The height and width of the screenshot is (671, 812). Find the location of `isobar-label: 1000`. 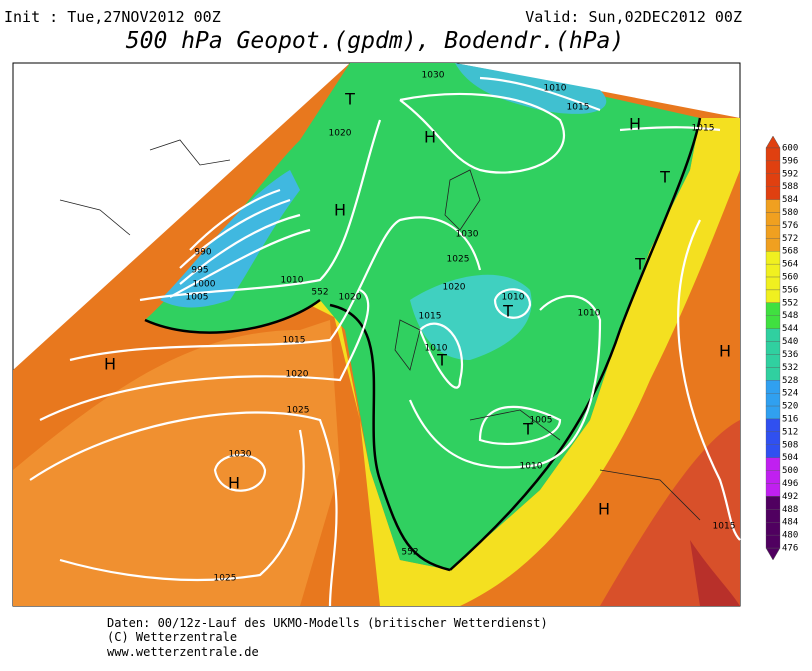

isobar-label: 1000 is located at coordinates (204, 285).